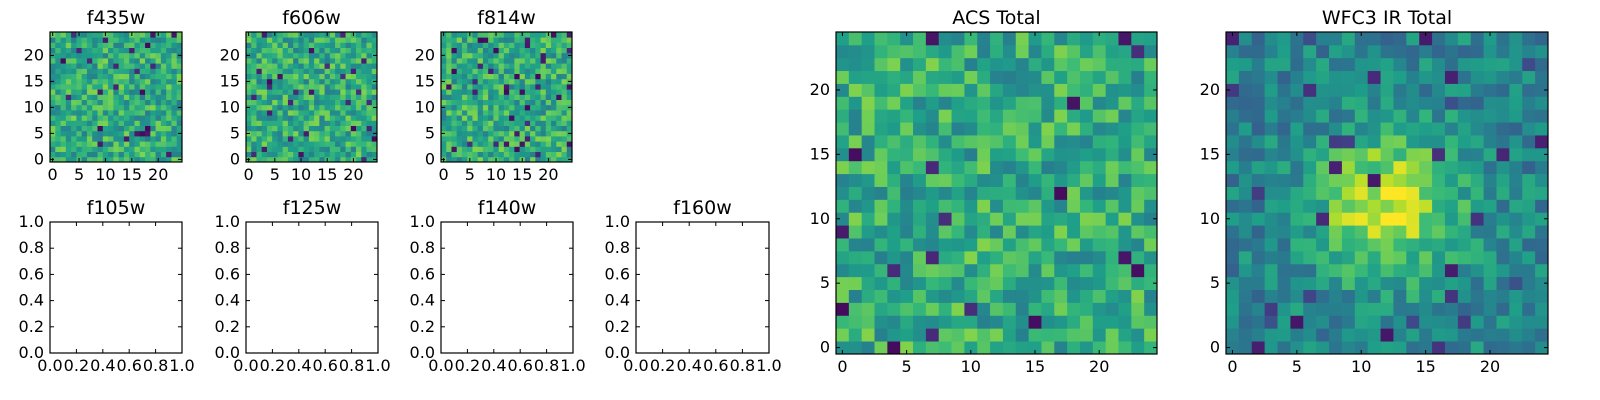 This screenshot has height=400, width=1600. What do you see at coordinates (245, 365) in the screenshot?
I see `x-tick-label: 0.0` at bounding box center [245, 365].